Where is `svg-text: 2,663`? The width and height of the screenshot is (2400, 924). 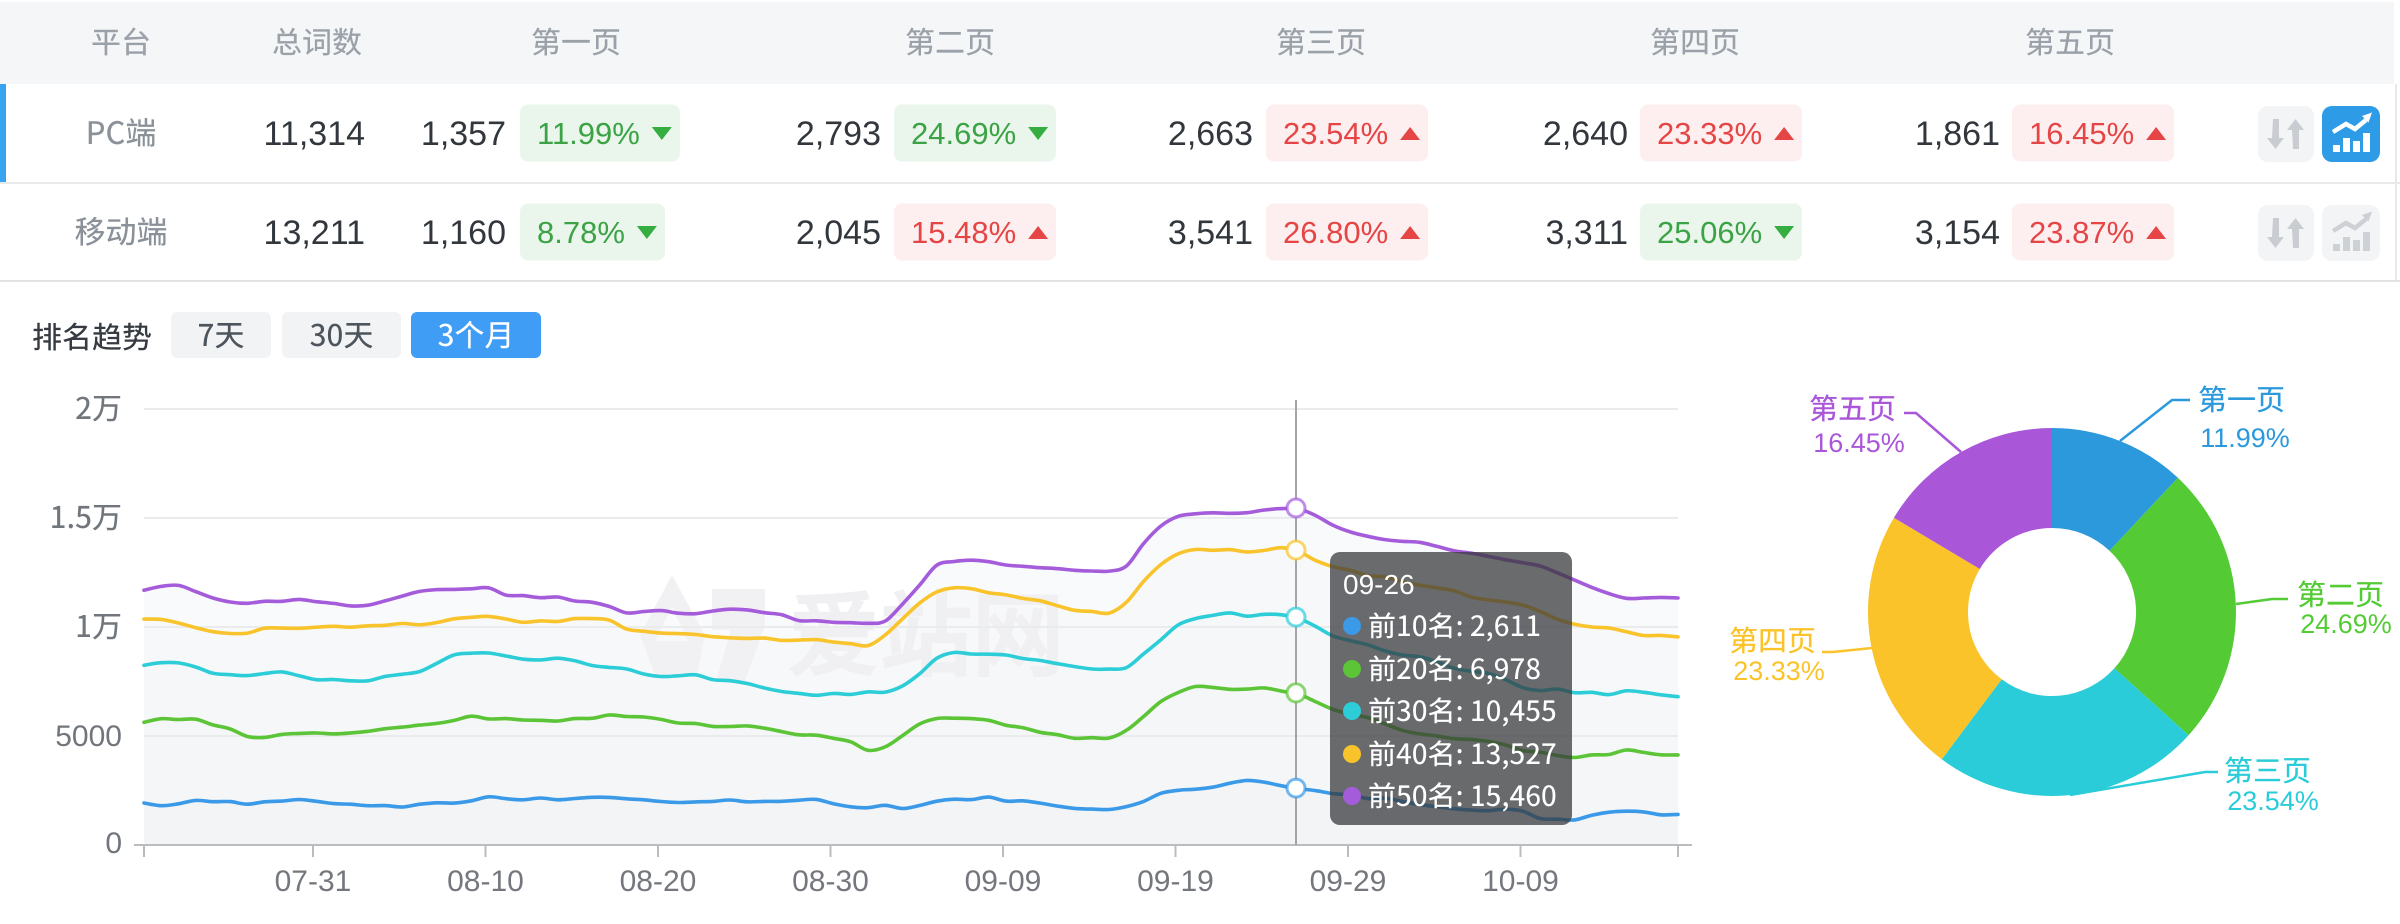 svg-text: 2,663 is located at coordinates (1210, 134).